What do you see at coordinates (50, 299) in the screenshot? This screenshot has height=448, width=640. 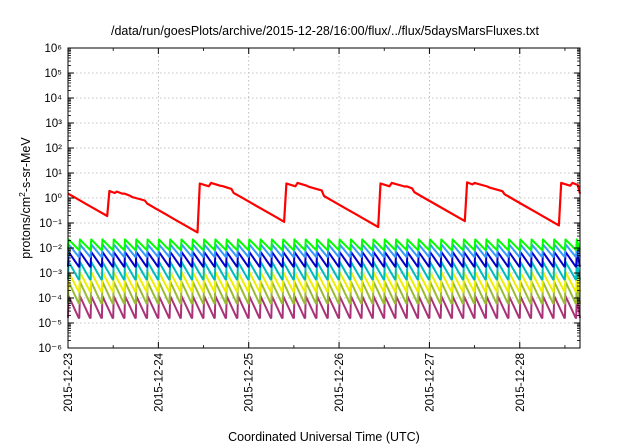 I see `y-tick-label: 10⁻⁴` at bounding box center [50, 299].